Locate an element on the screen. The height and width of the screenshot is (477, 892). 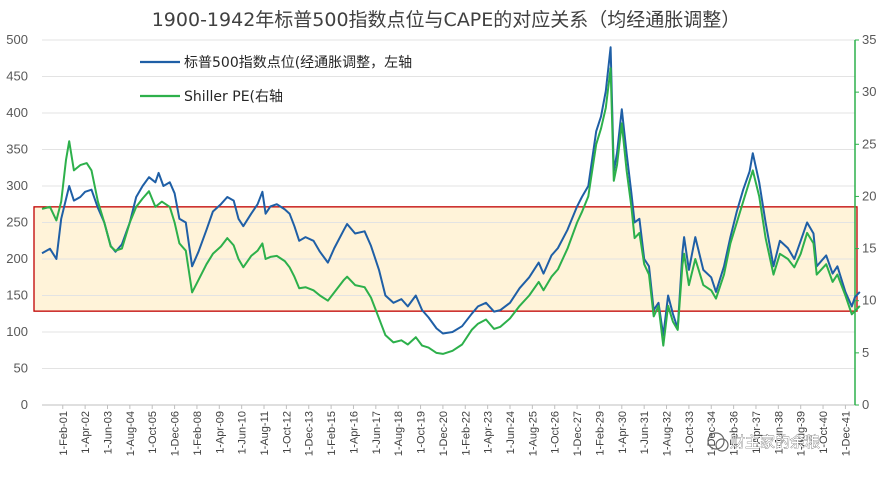
x-tick-label: 1-Oct-40 is located at coordinates (824, 432).